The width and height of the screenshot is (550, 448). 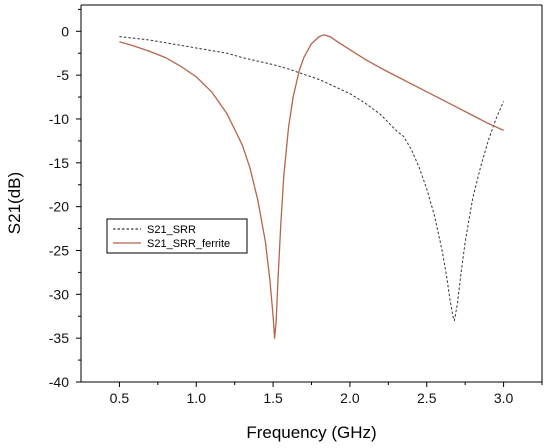 What do you see at coordinates (273, 398) in the screenshot?
I see `x-tick-label: 1.5` at bounding box center [273, 398].